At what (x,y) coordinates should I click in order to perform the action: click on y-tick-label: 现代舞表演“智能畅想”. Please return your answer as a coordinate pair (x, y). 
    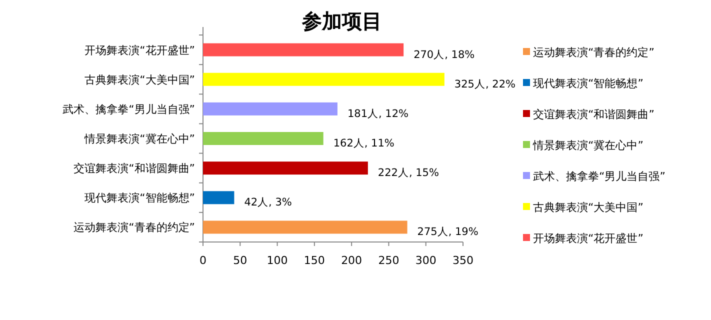
    Looking at the image, I should click on (139, 198).